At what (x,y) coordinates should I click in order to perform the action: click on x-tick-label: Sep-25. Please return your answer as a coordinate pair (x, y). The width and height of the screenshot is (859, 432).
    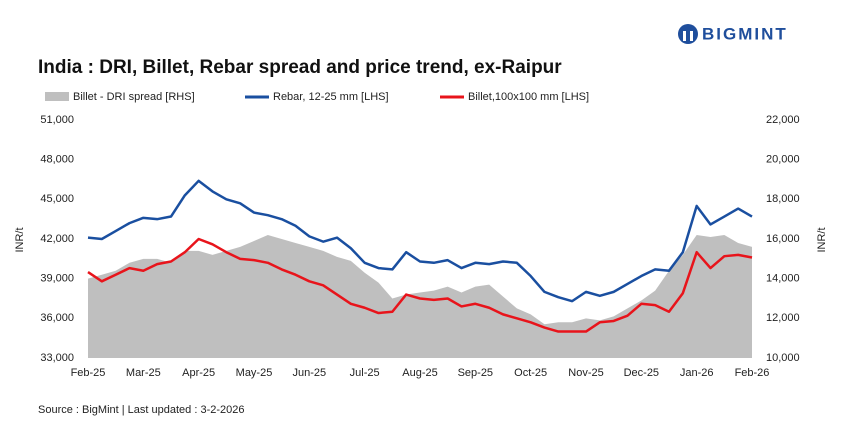
    Looking at the image, I should click on (475, 373).